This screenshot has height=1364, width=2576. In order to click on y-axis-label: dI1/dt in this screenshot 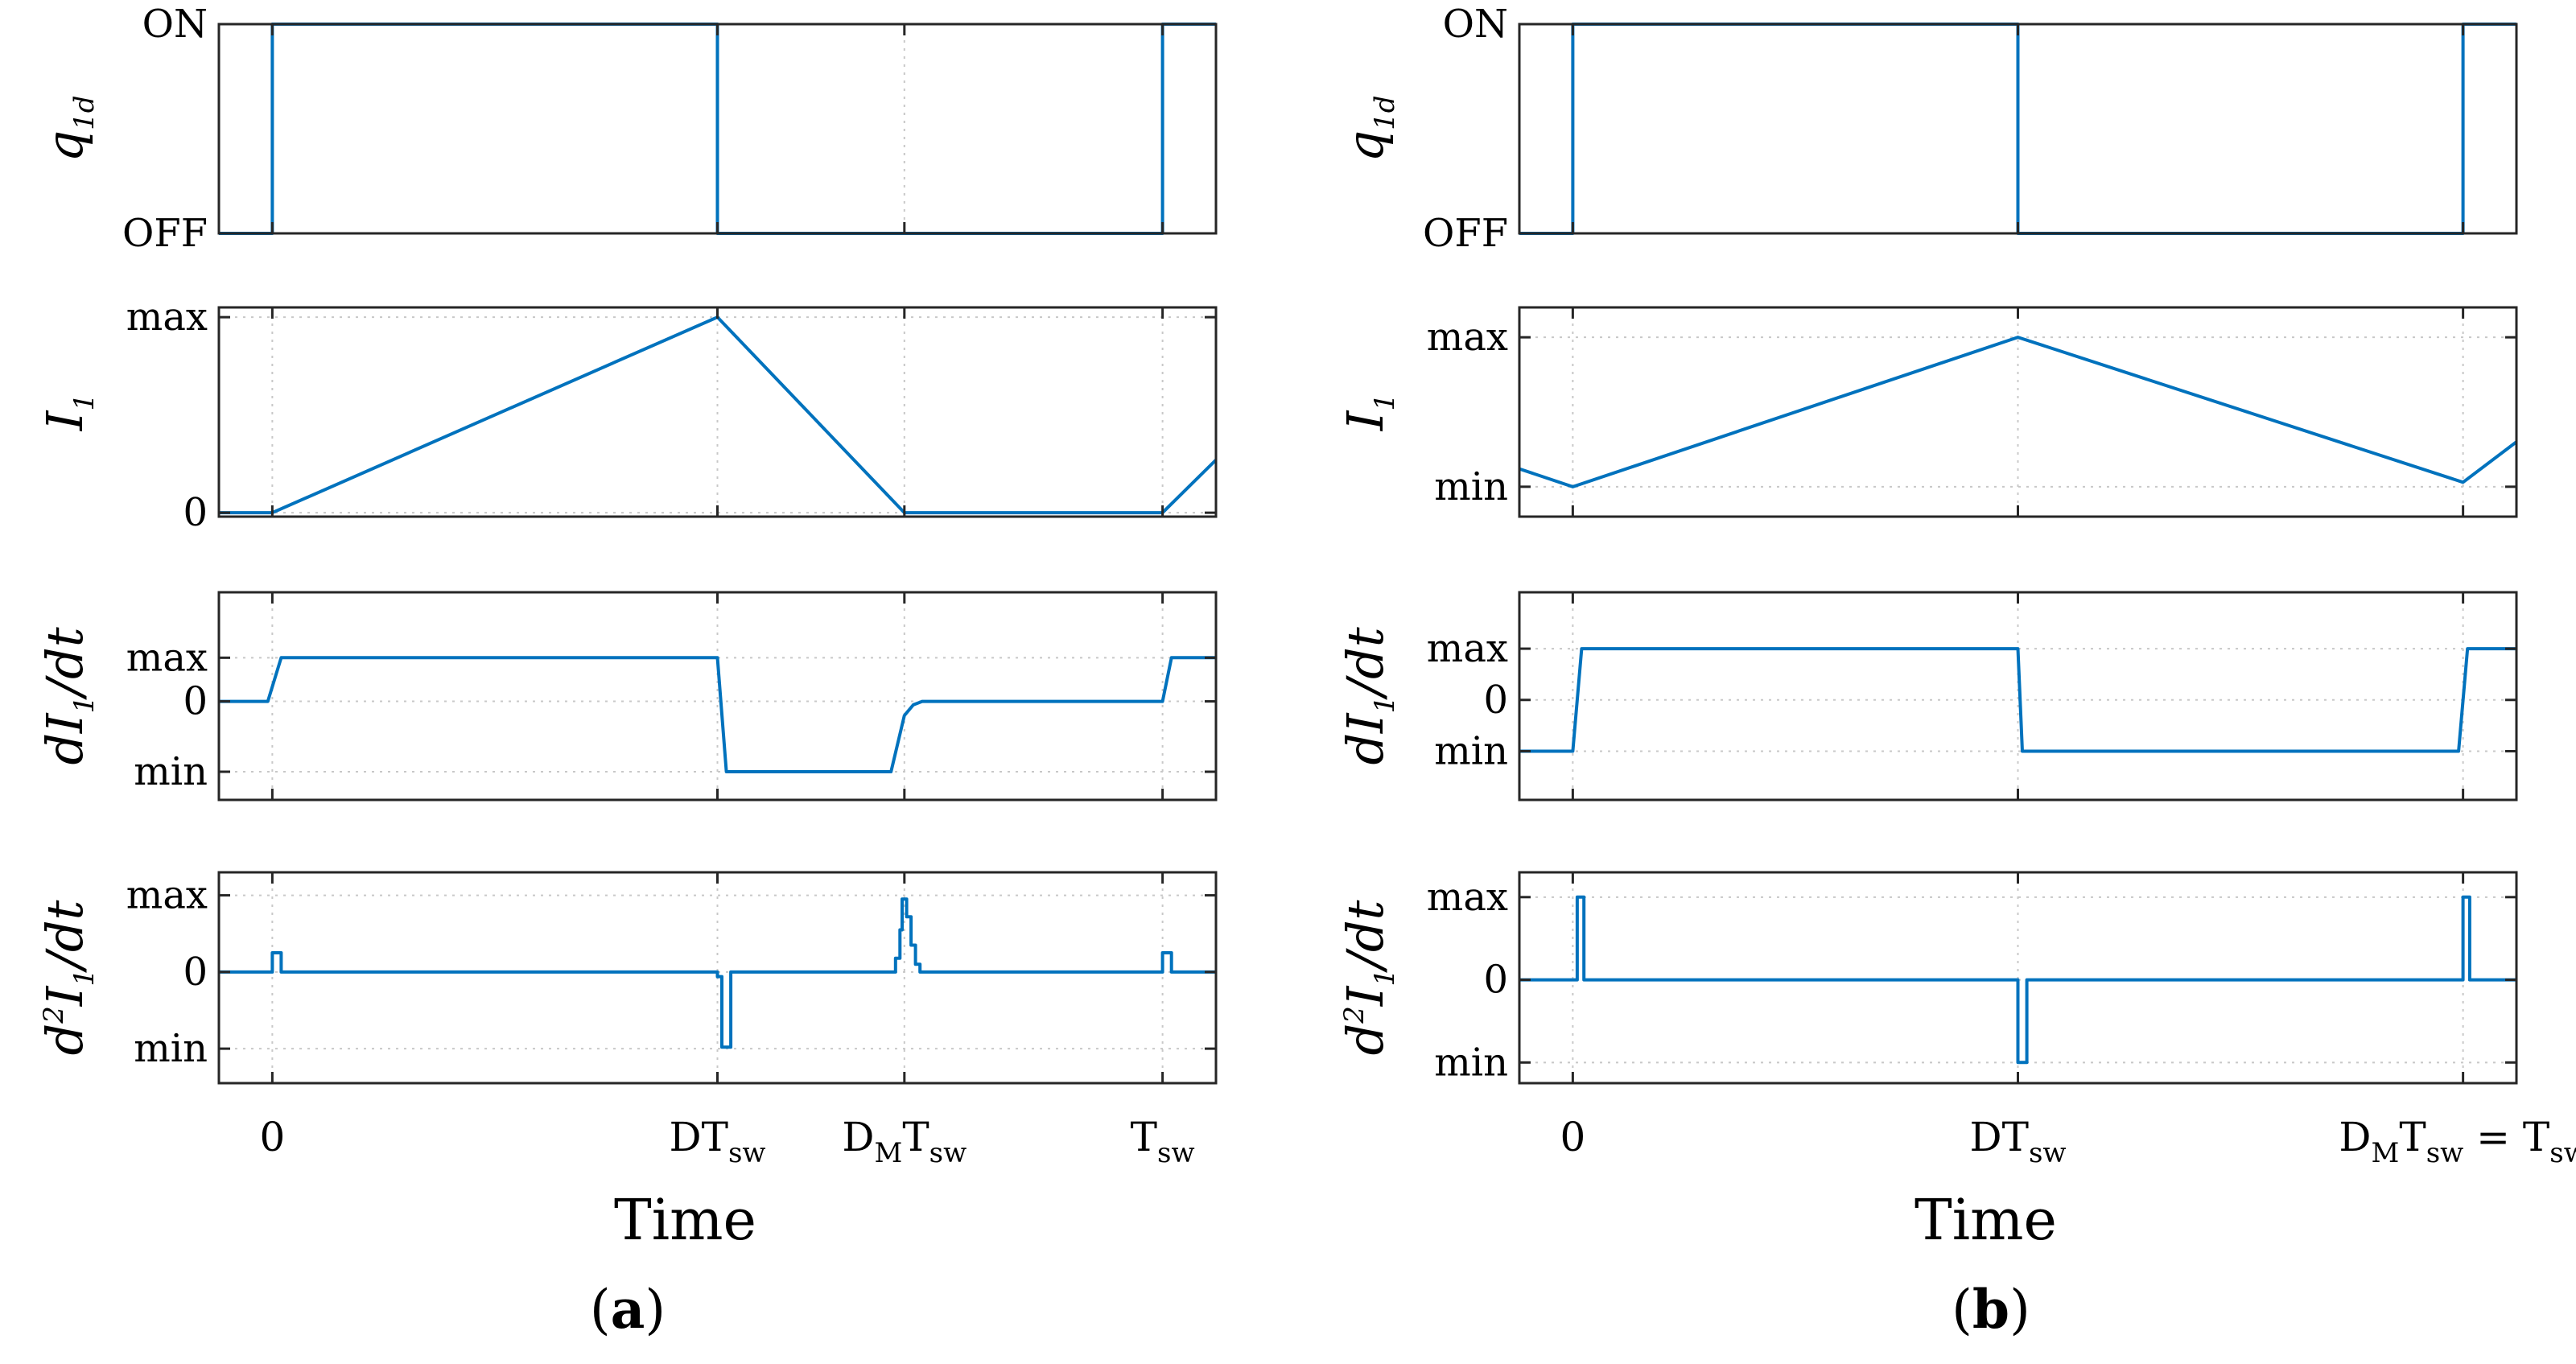, I will do `click(68, 695)`.